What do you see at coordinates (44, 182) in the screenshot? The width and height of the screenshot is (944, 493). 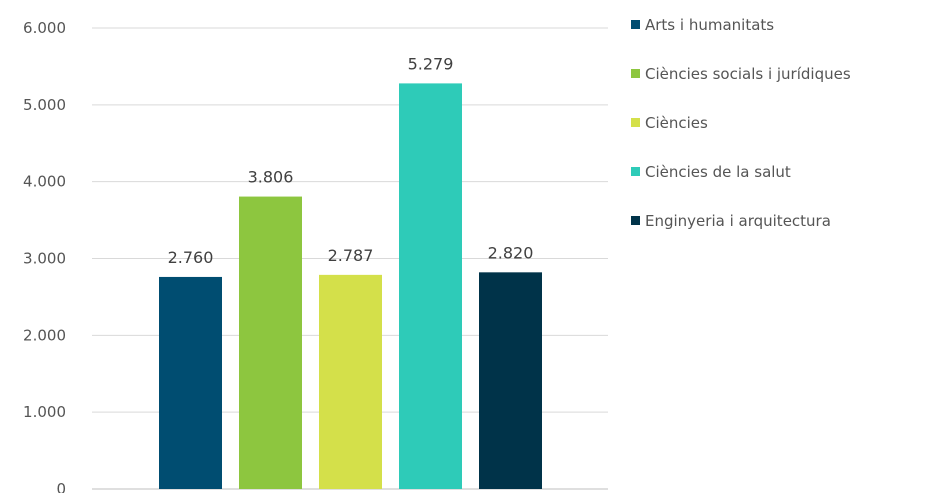 I see `y-tick-label: 4.000` at bounding box center [44, 182].